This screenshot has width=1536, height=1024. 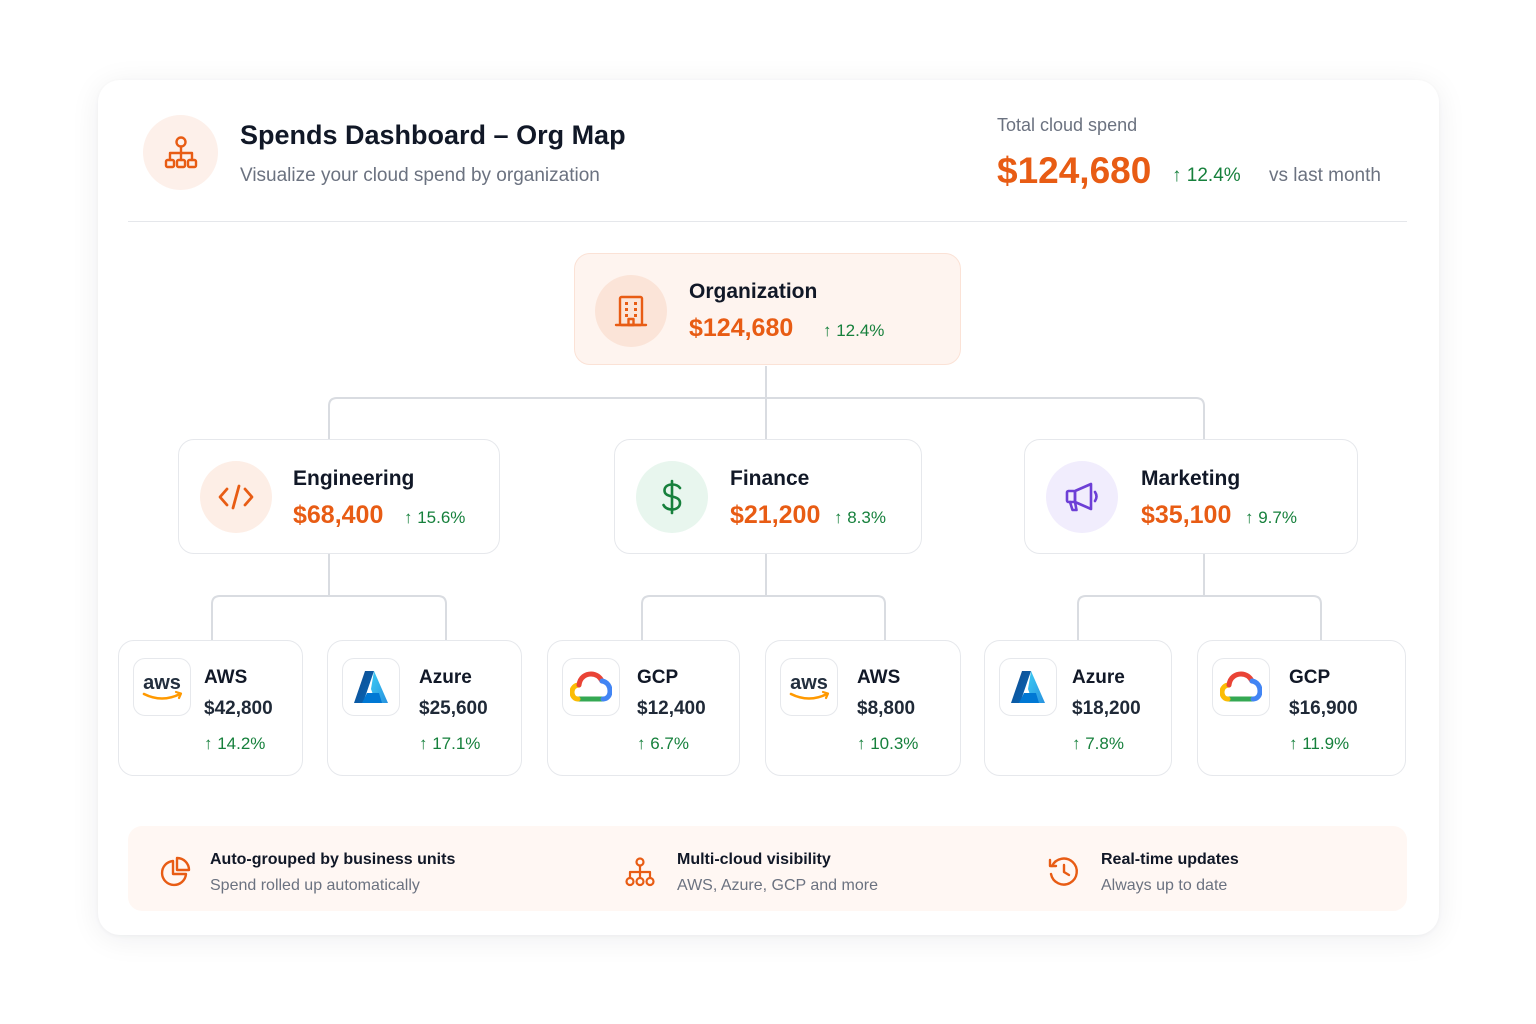 What do you see at coordinates (888, 743) in the screenshot?
I see `provider-change: ↑ 10.3%` at bounding box center [888, 743].